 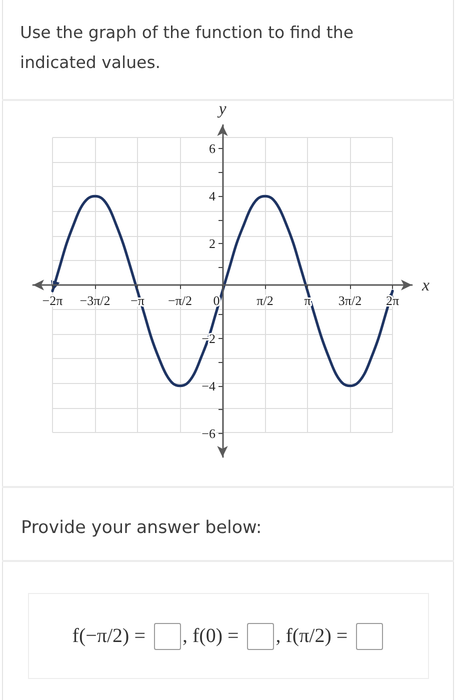 What do you see at coordinates (350, 300) in the screenshot?
I see `x-tick-label: 3π/2` at bounding box center [350, 300].